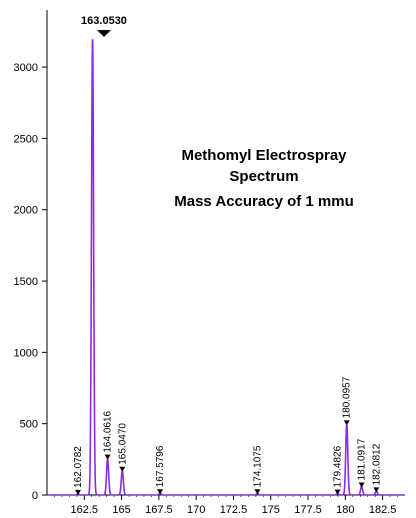 This screenshot has height=518, width=416. What do you see at coordinates (78, 467) in the screenshot?
I see `peak-label: 162.0782` at bounding box center [78, 467].